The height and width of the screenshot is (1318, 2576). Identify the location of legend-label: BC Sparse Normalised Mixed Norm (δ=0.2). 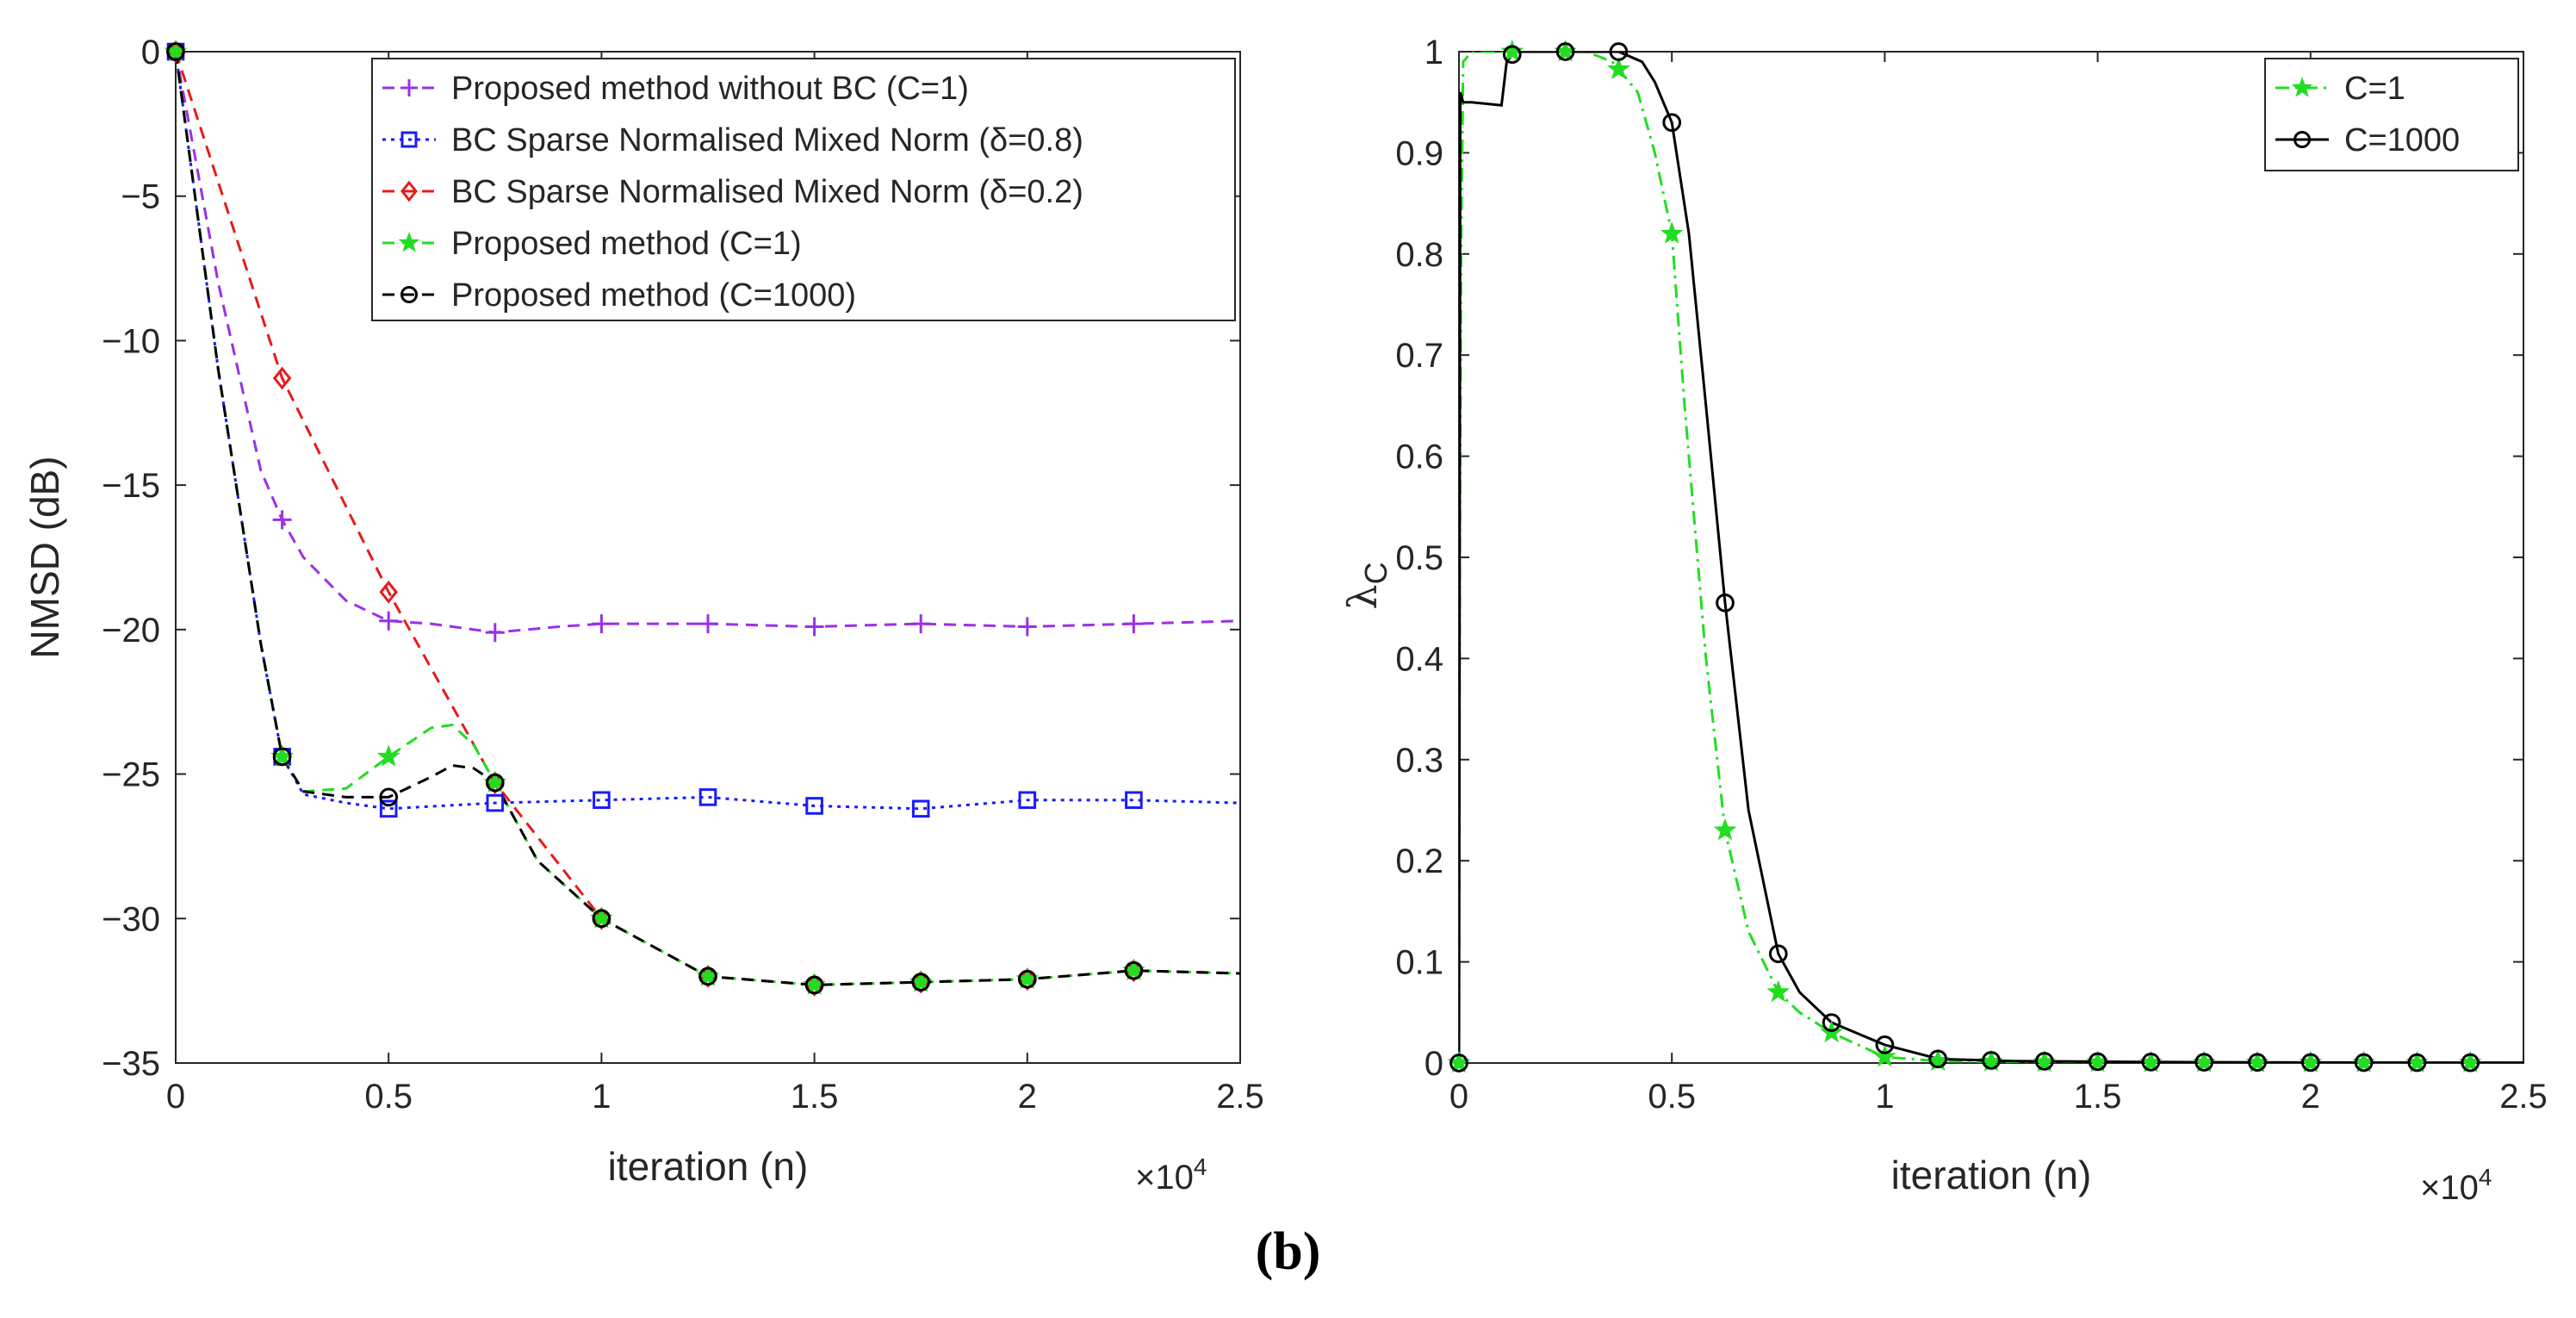
(767, 192).